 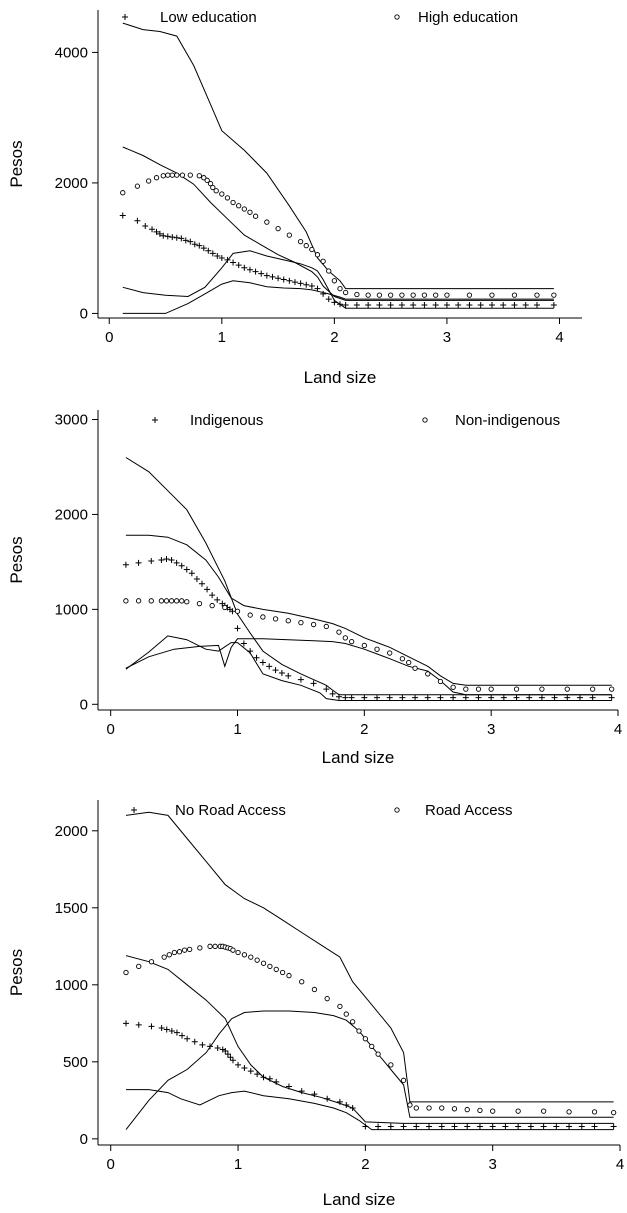 What do you see at coordinates (71, 52) in the screenshot?
I see `y-tick-label: 4000` at bounding box center [71, 52].